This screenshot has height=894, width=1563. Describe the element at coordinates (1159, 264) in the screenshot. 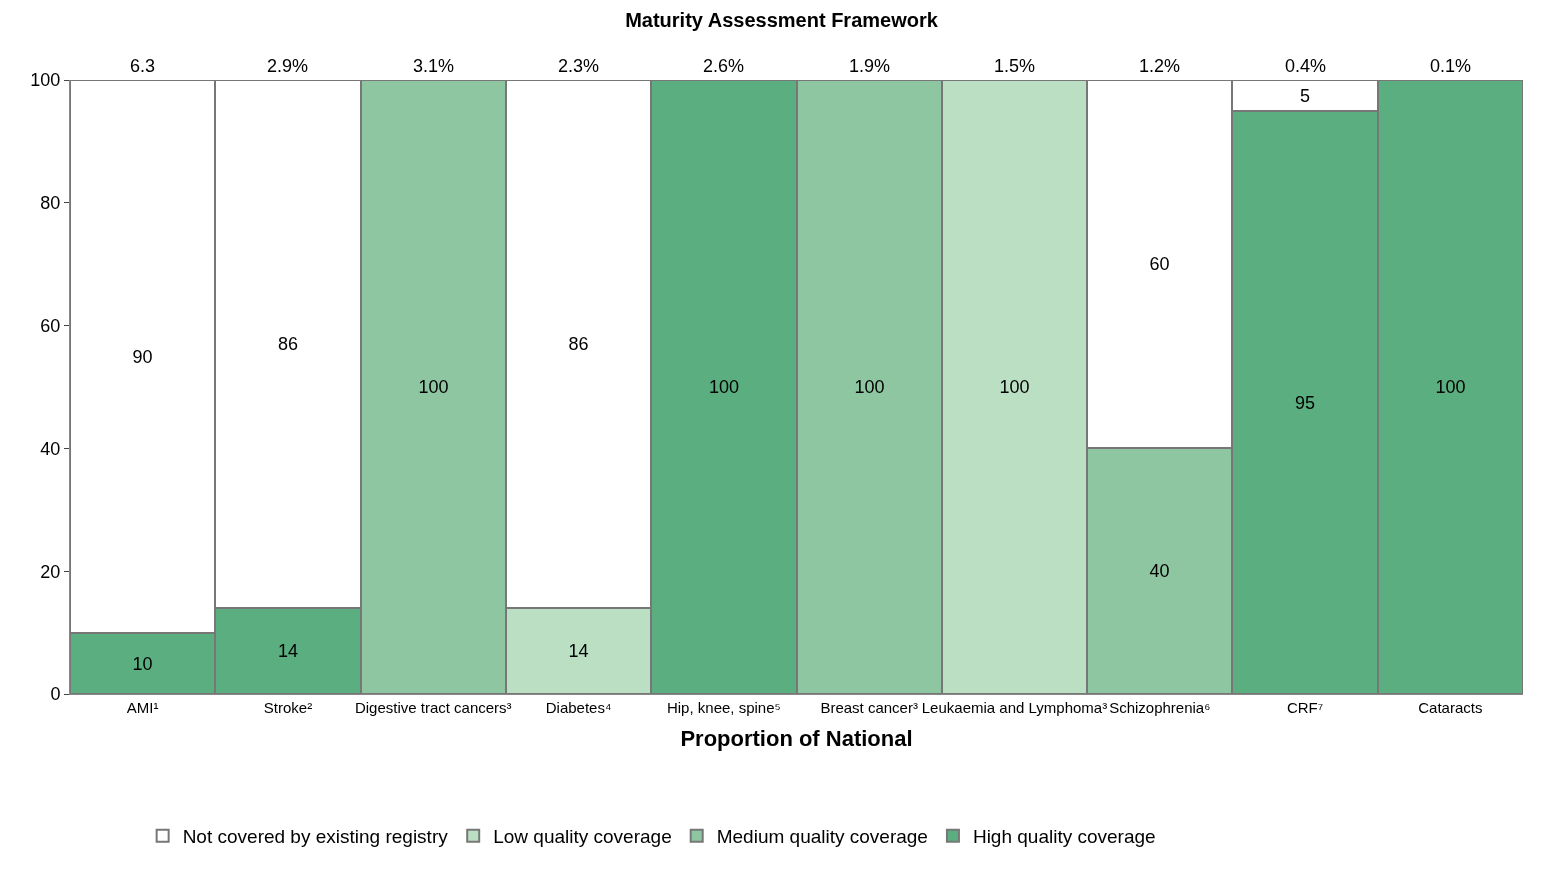

I see `data-label: 60` at that location.